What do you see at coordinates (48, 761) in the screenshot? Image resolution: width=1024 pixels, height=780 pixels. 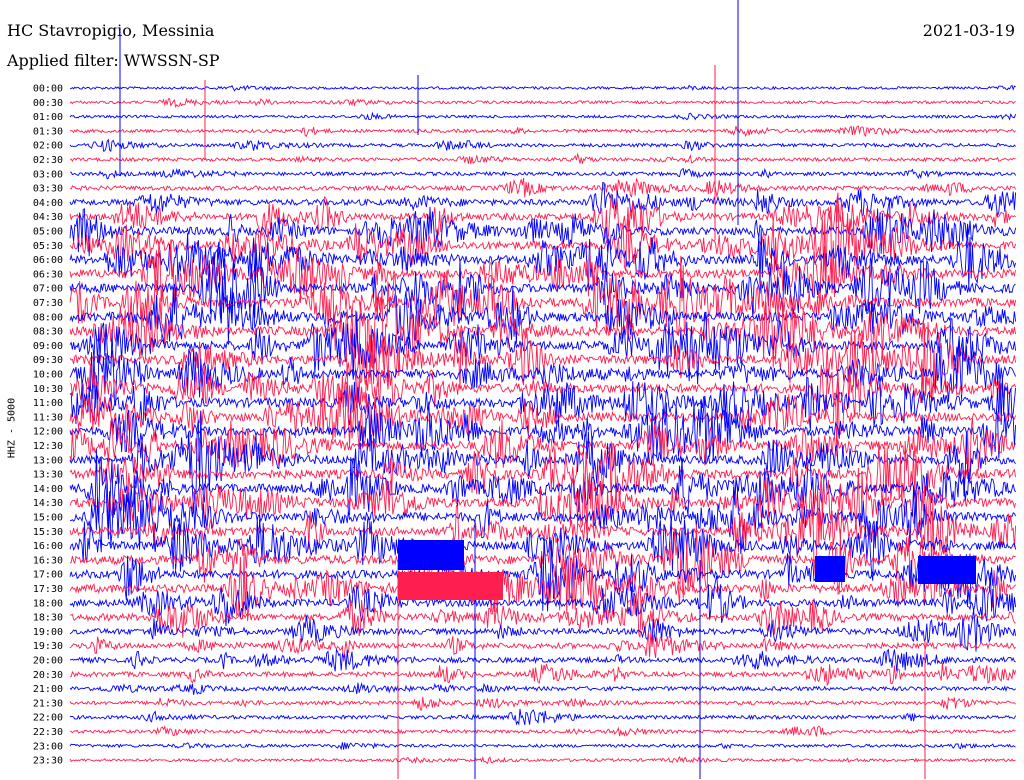 I see `time-tick-label: 23:30` at bounding box center [48, 761].